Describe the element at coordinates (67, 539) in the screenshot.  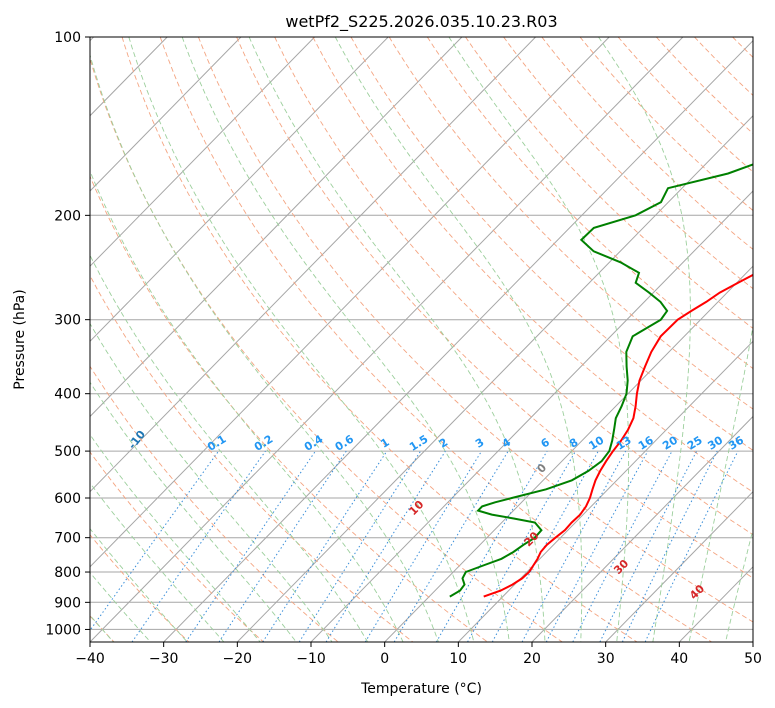
I see `y-tick-label: 700` at that location.